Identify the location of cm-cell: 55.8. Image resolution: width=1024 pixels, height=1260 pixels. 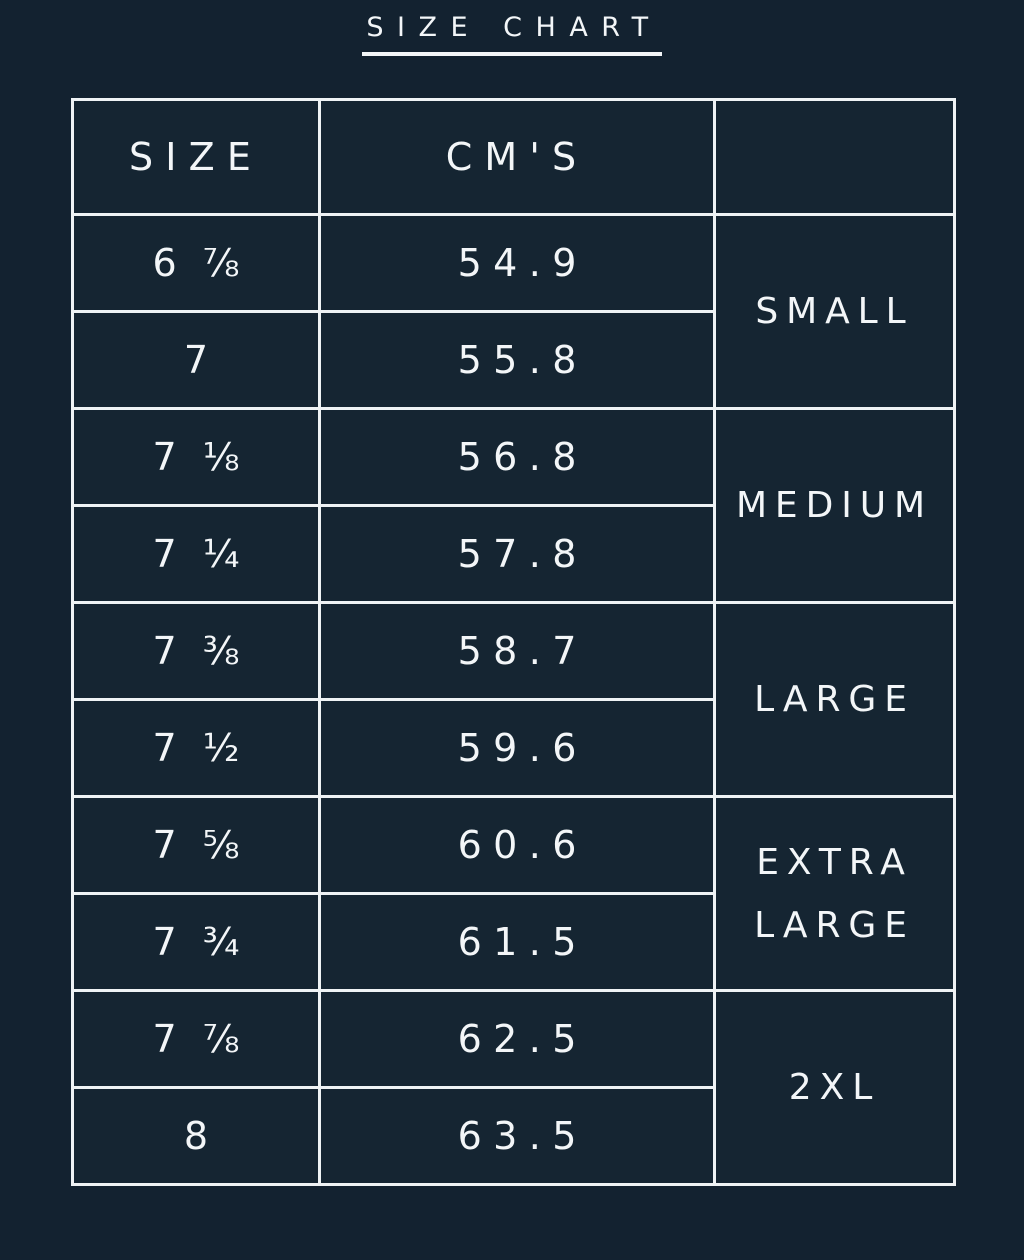
(517, 360).